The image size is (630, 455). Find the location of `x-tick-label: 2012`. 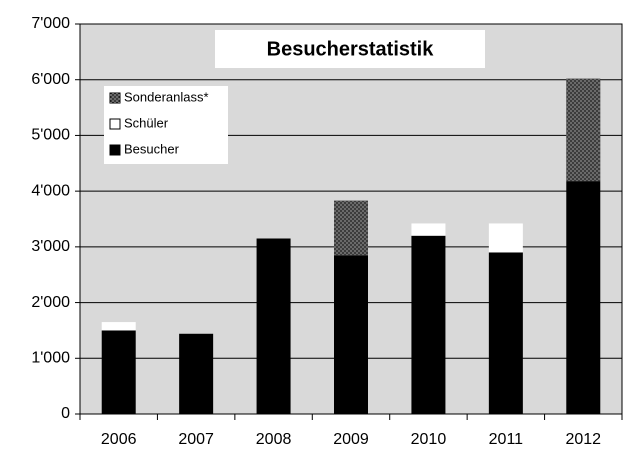

x-tick-label: 2012 is located at coordinates (583, 439).